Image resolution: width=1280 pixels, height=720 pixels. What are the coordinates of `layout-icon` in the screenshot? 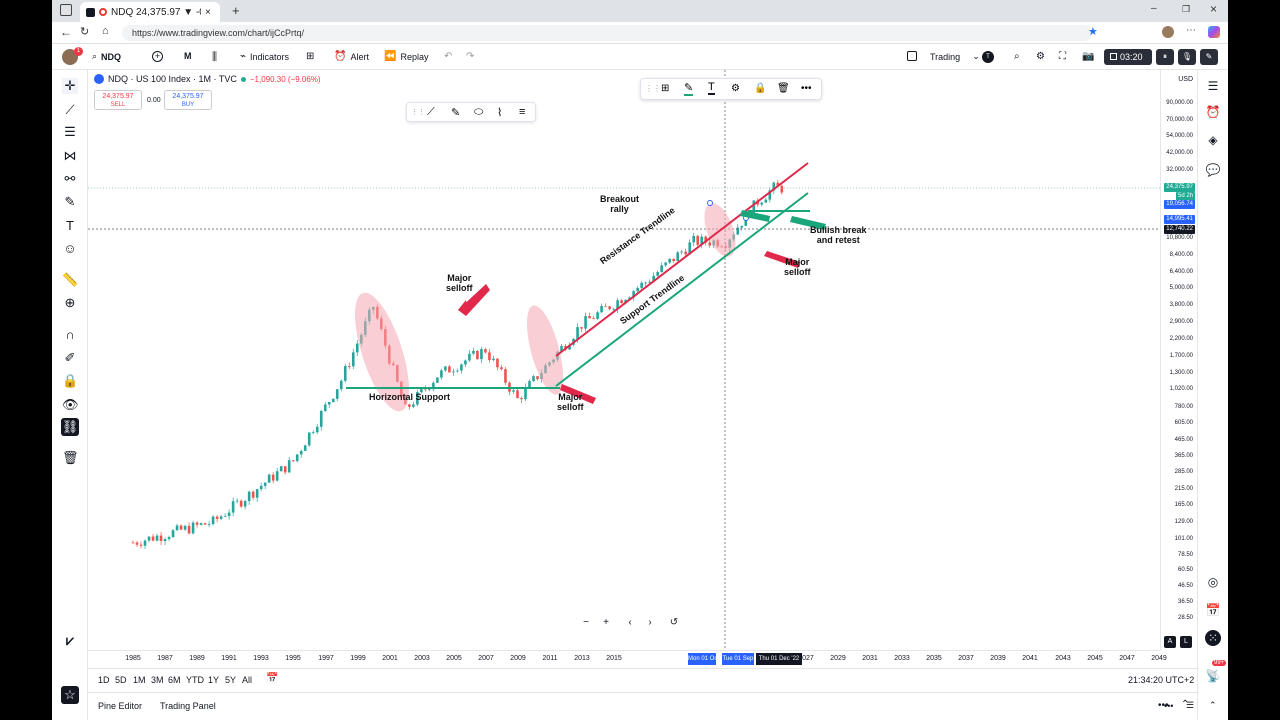 It's located at (912, 56).